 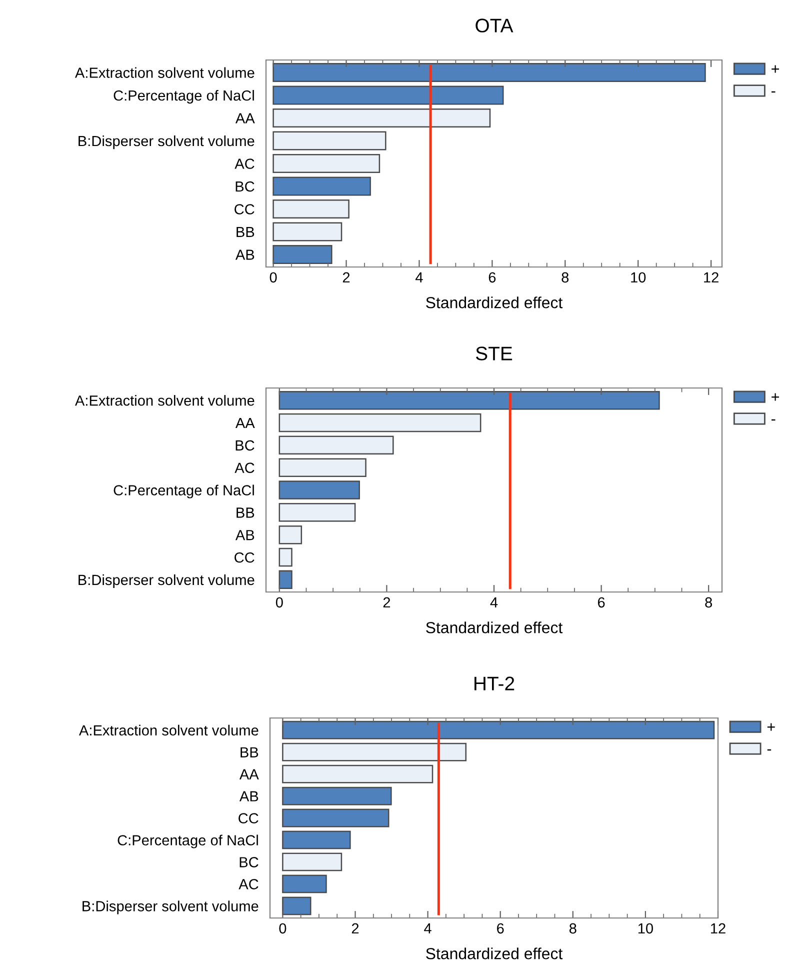 What do you see at coordinates (495, 25) in the screenshot?
I see `chart-title: OTA` at bounding box center [495, 25].